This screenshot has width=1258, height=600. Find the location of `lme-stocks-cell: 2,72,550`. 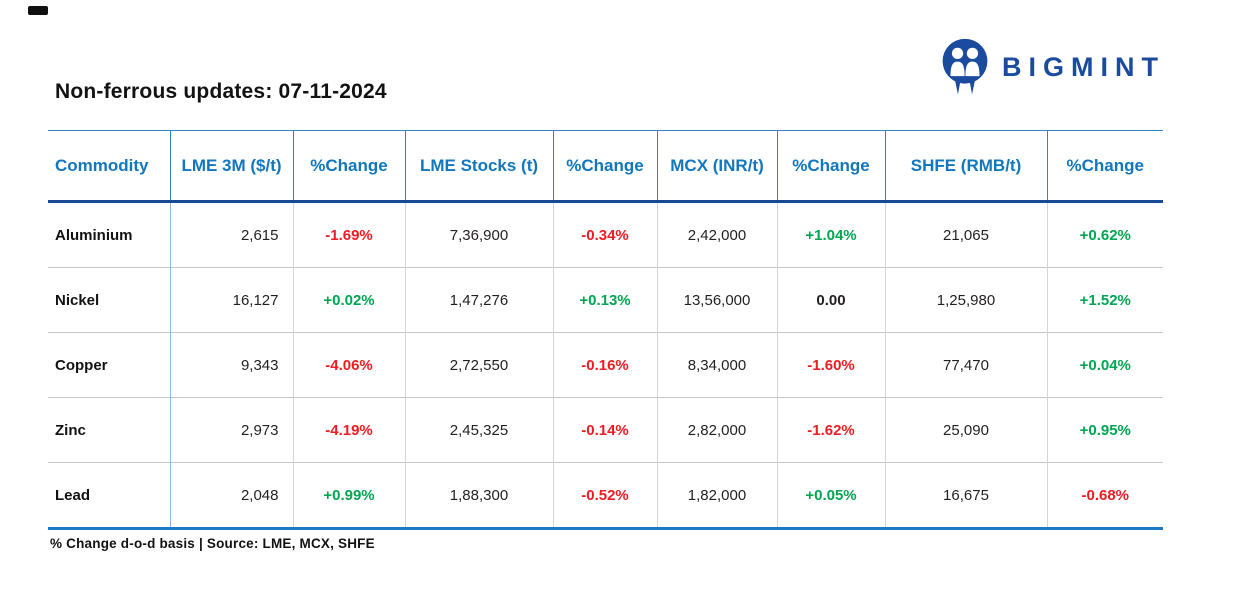

lme-stocks-cell: 2,72,550 is located at coordinates (479, 365).